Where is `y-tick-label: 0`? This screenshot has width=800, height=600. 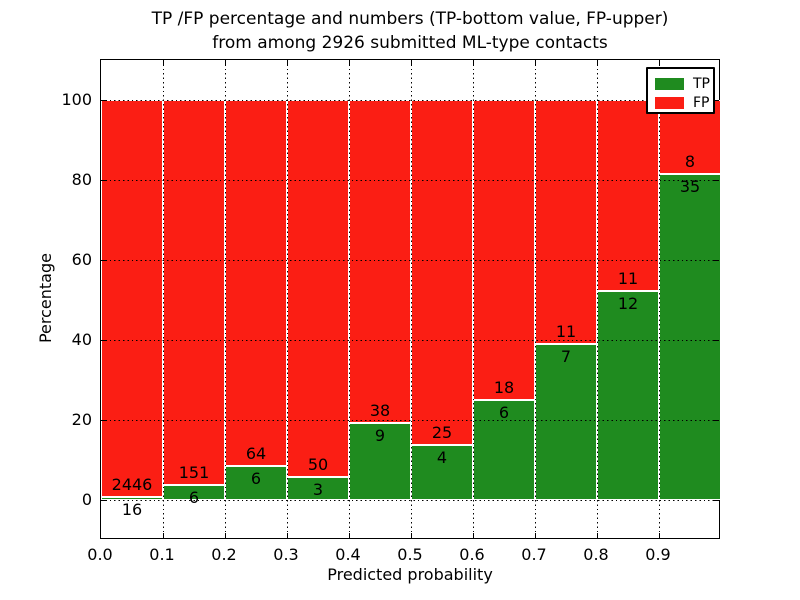
y-tick-label: 0 is located at coordinates (86, 499).